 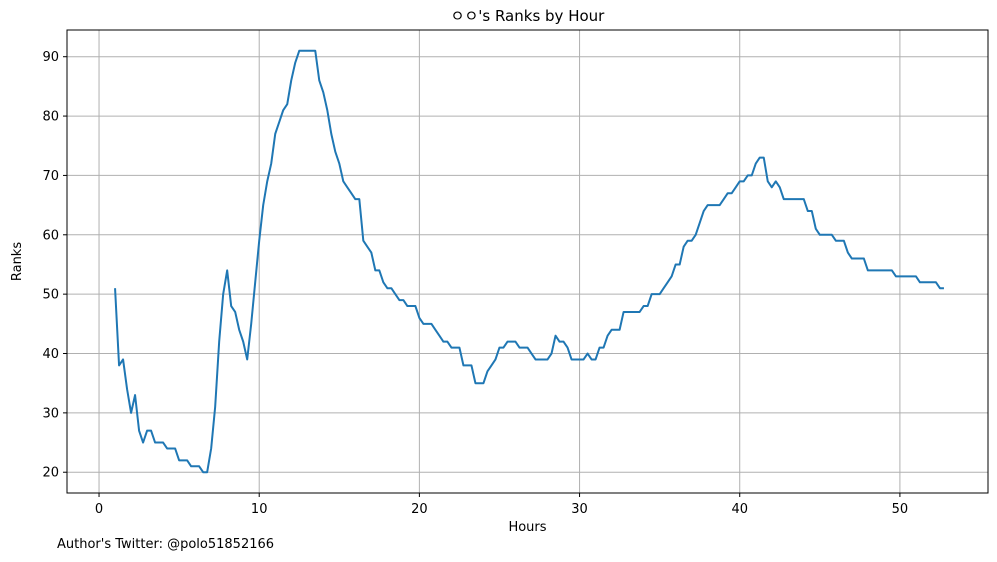 I want to click on y-tick-label: 30, so click(x=50, y=413).